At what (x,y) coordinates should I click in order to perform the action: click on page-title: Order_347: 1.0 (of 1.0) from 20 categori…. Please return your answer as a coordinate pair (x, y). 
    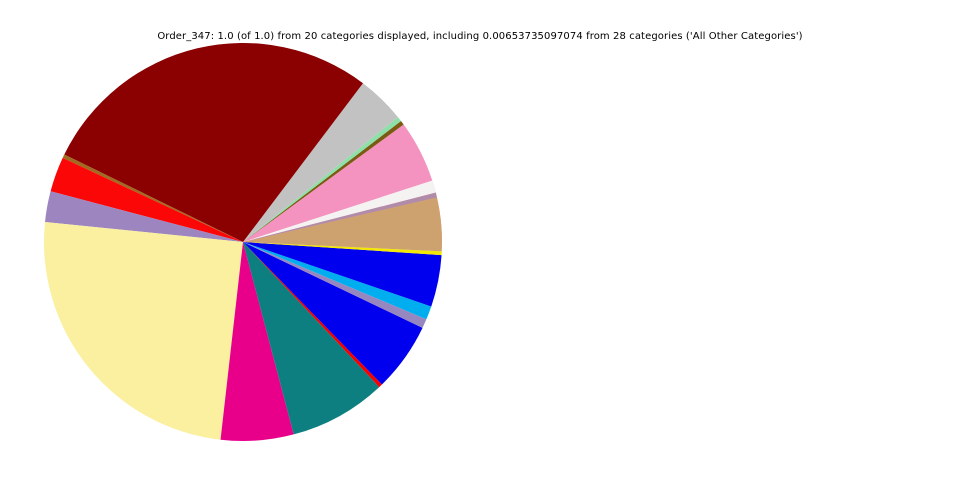
    Looking at the image, I should click on (480, 36).